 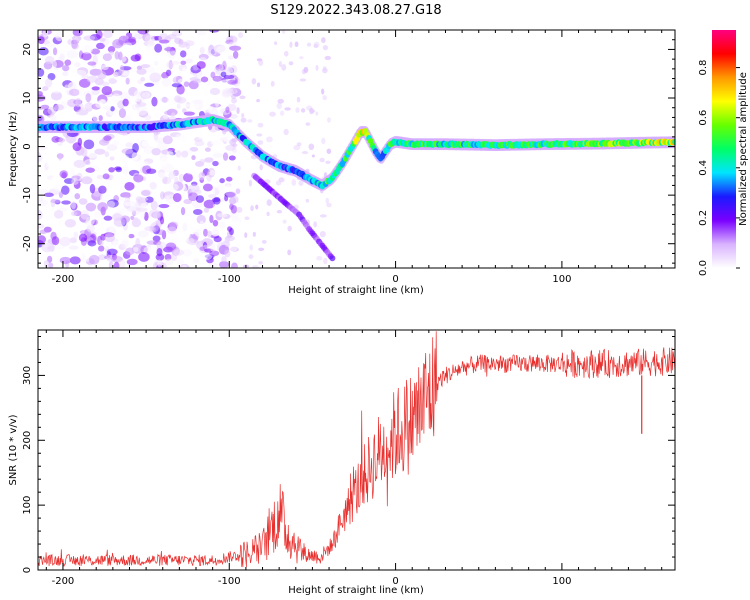 I want to click on y-tick-label: 10, so click(x=27, y=98).